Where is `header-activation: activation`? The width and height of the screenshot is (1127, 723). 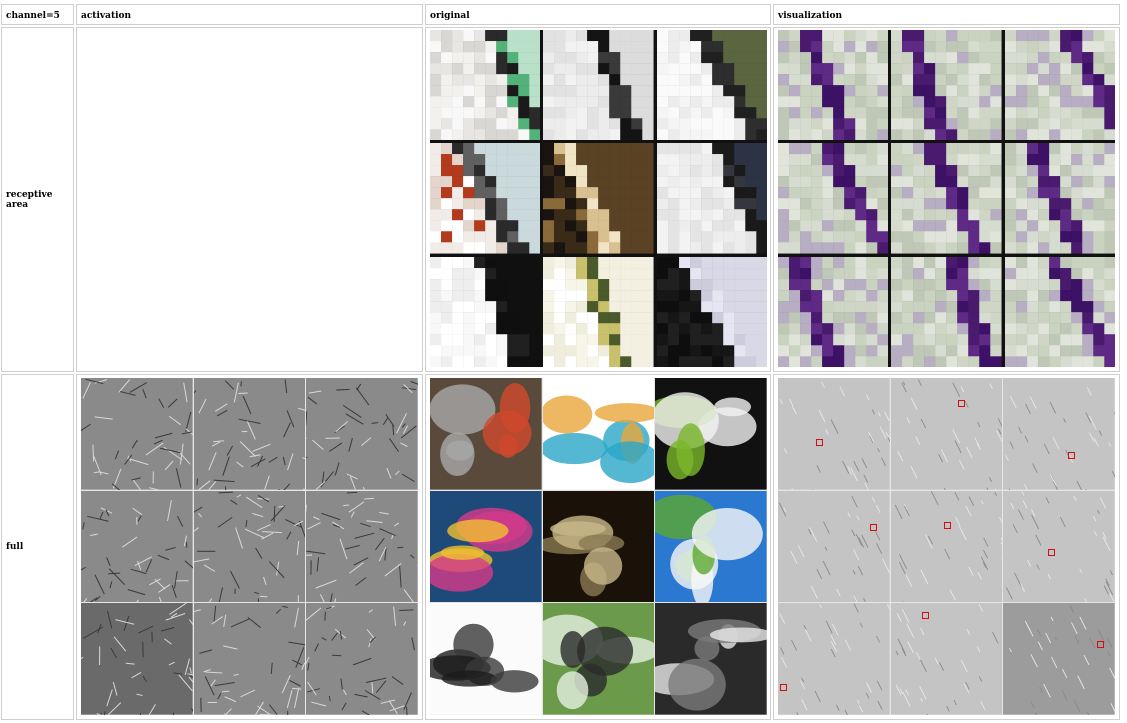 header-activation: activation is located at coordinates (249, 13).